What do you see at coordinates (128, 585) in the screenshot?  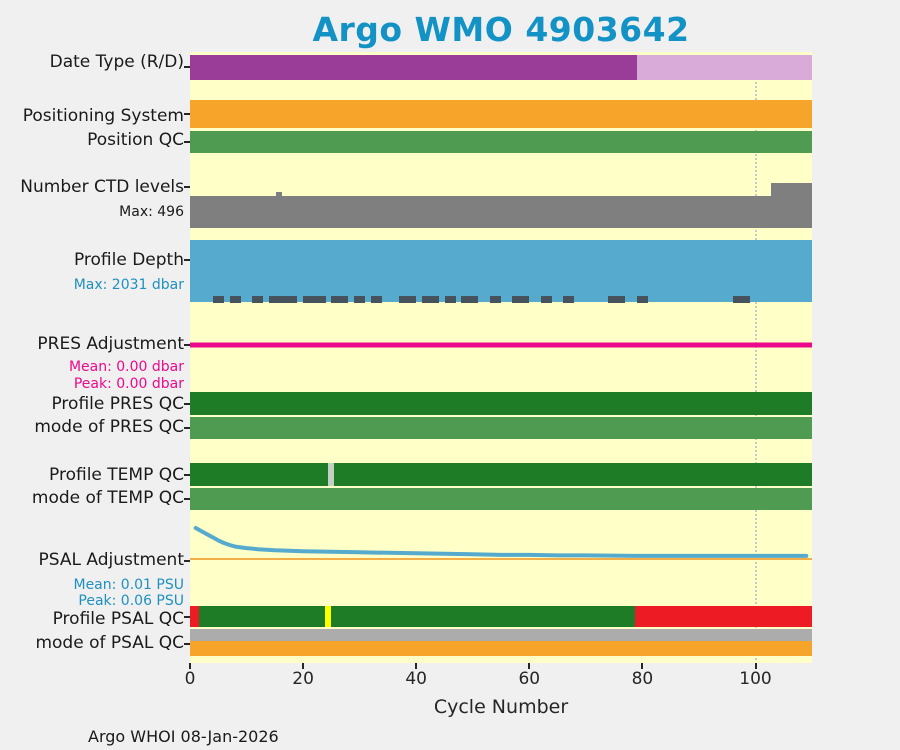 I see `label-psal-mean: Mean: 0.01 PSU` at bounding box center [128, 585].